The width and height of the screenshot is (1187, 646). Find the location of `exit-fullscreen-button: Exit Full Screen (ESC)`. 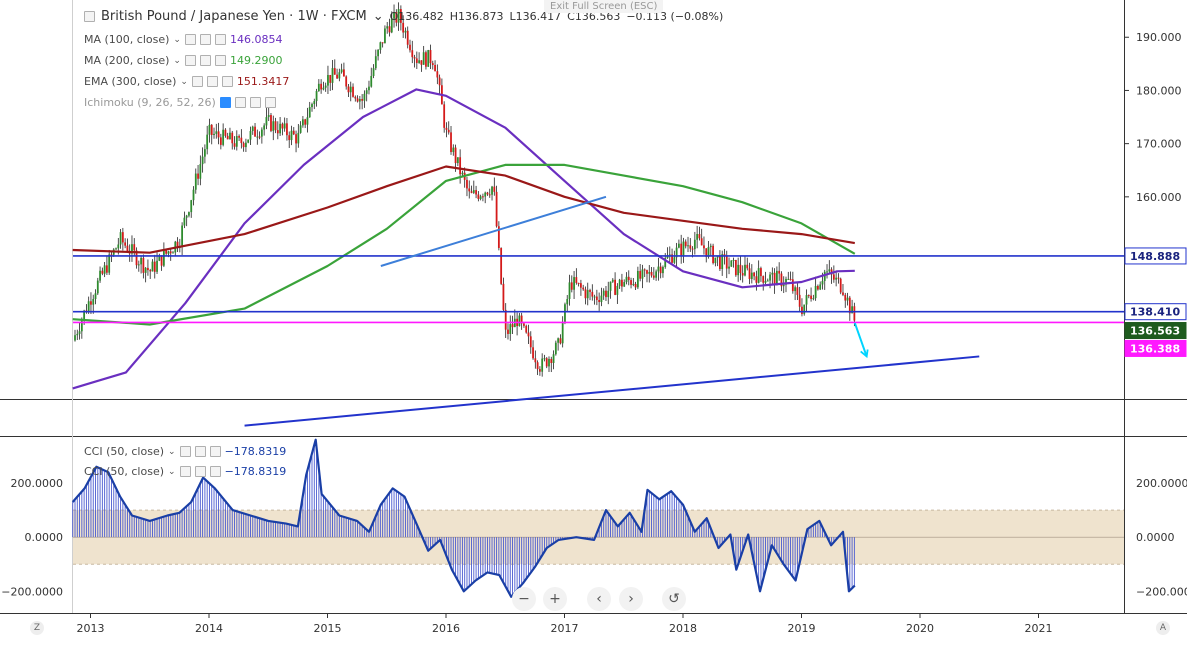

exit-fullscreen-button: Exit Full Screen (ESC) is located at coordinates (604, 6).